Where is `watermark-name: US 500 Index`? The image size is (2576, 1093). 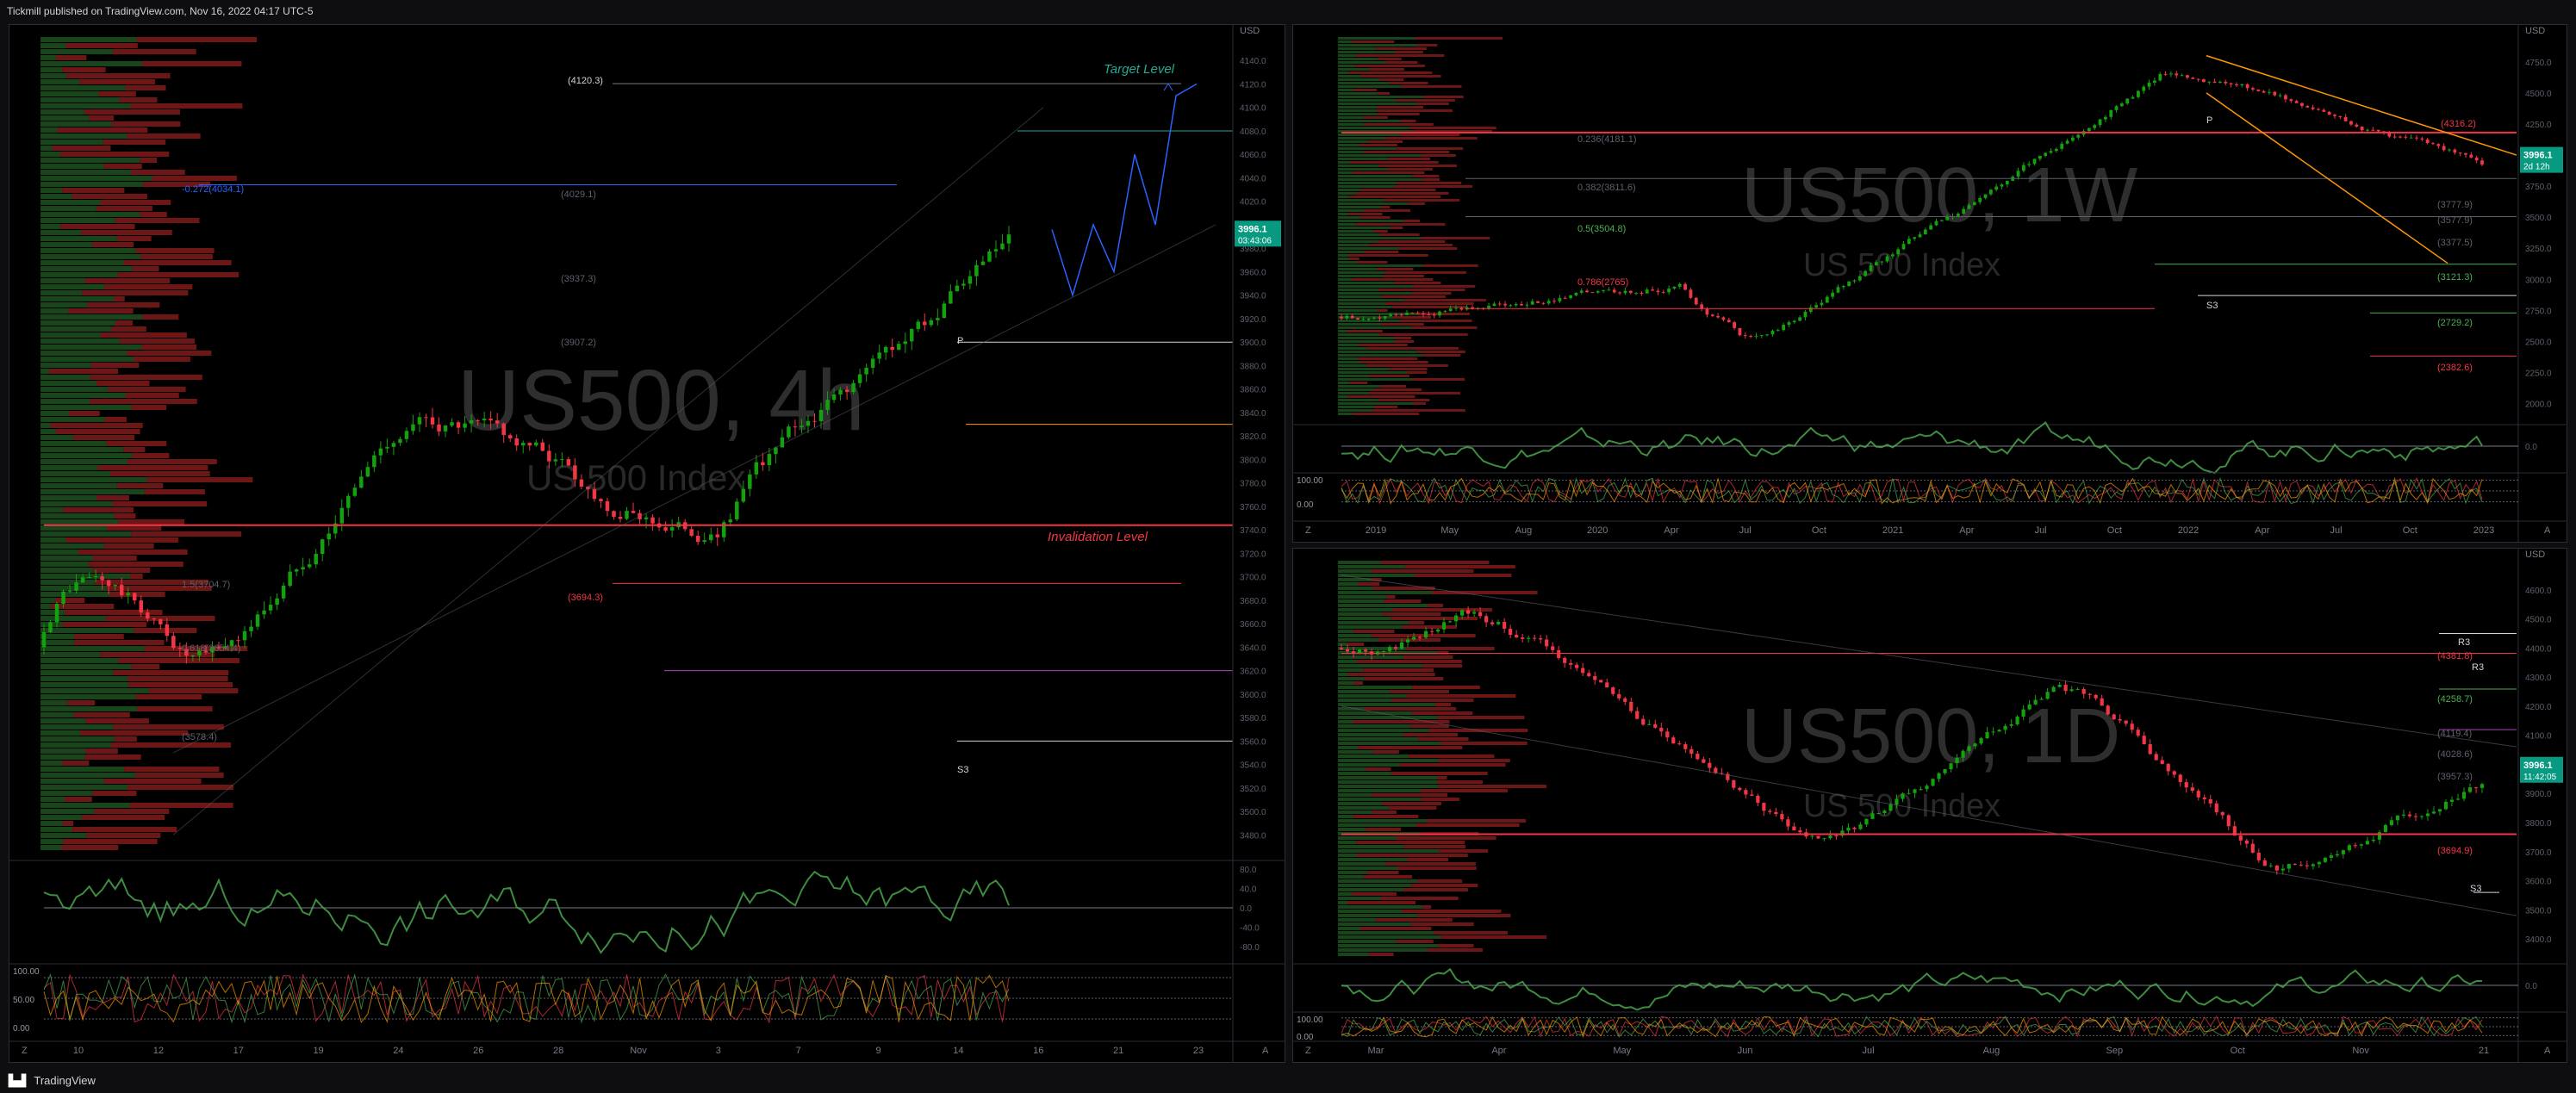
watermark-name: US 500 Index is located at coordinates (636, 477).